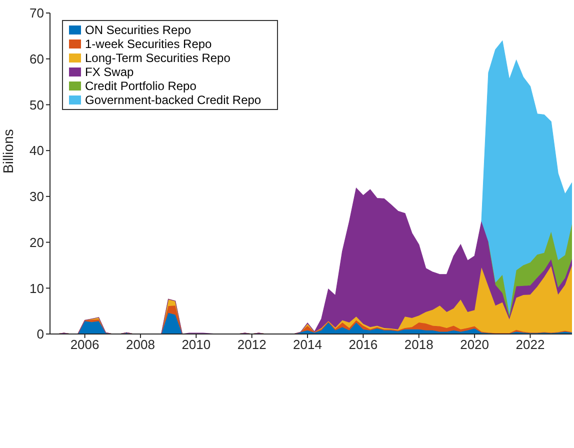 The height and width of the screenshot is (448, 574). What do you see at coordinates (157, 58) in the screenshot?
I see `legend-label: Long-Term Securities Repo` at bounding box center [157, 58].